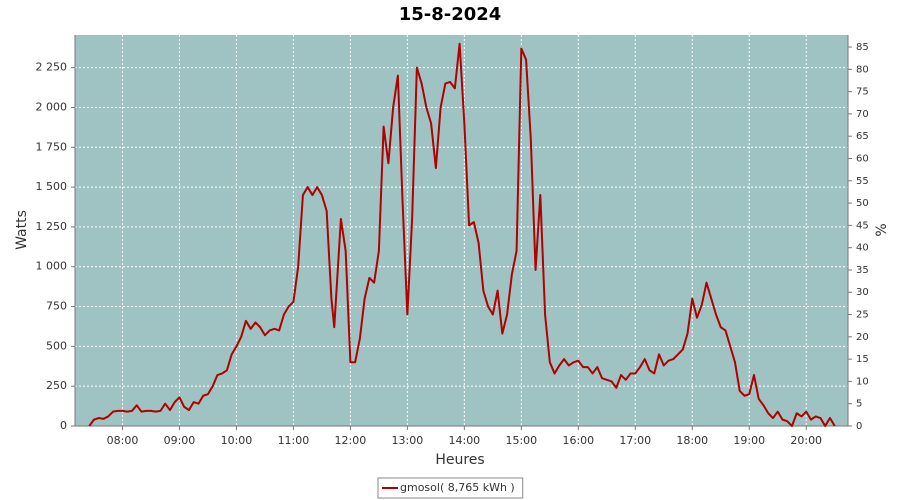  Describe the element at coordinates (52, 186) in the screenshot. I see `y-tick-label: 1 500` at that location.